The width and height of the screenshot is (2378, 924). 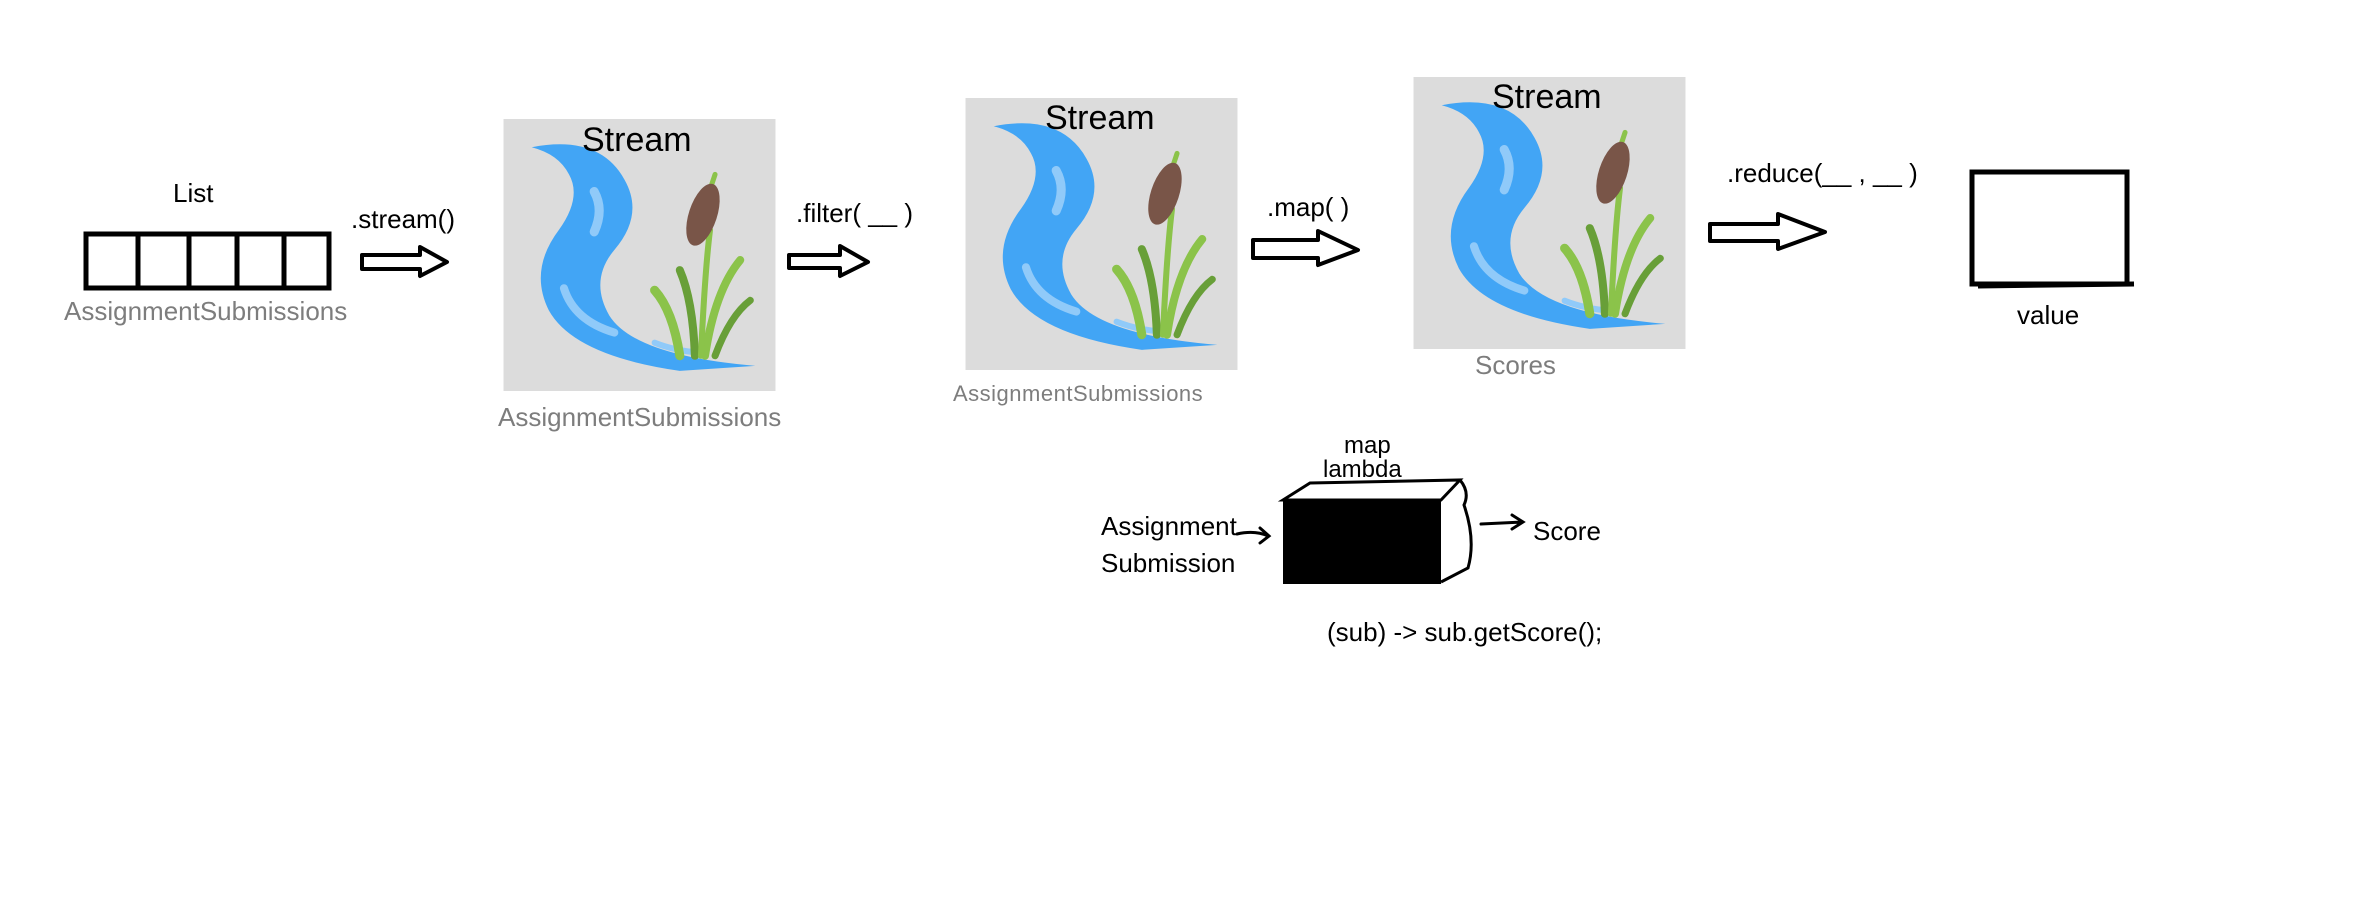 I want to click on filter-arrow-icon, so click(x=828, y=261).